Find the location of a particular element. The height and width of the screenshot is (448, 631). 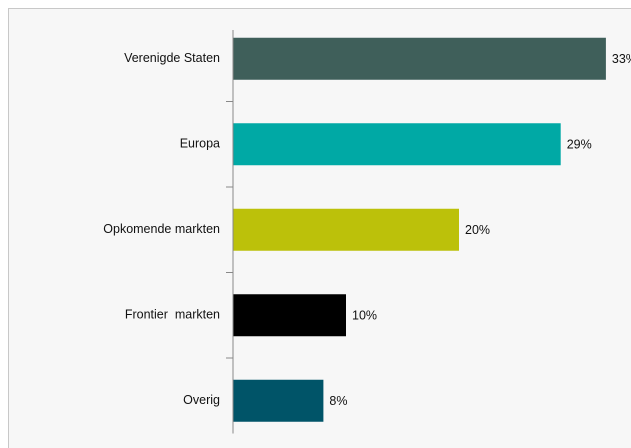

value-label: 10% is located at coordinates (364, 316).